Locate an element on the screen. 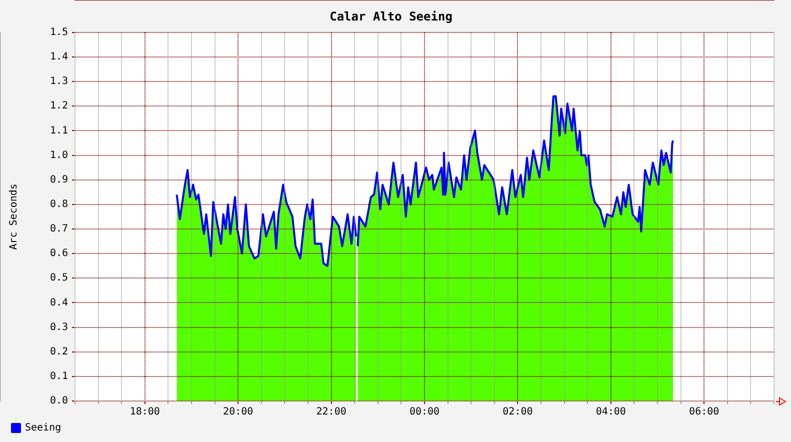  y-axis-title: Arc Seconds is located at coordinates (14, 217).